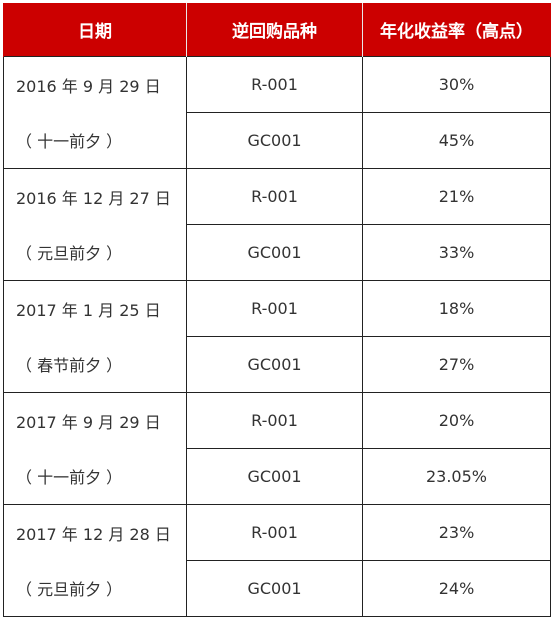  I want to click on yield-cell: 23%, so click(456, 532).